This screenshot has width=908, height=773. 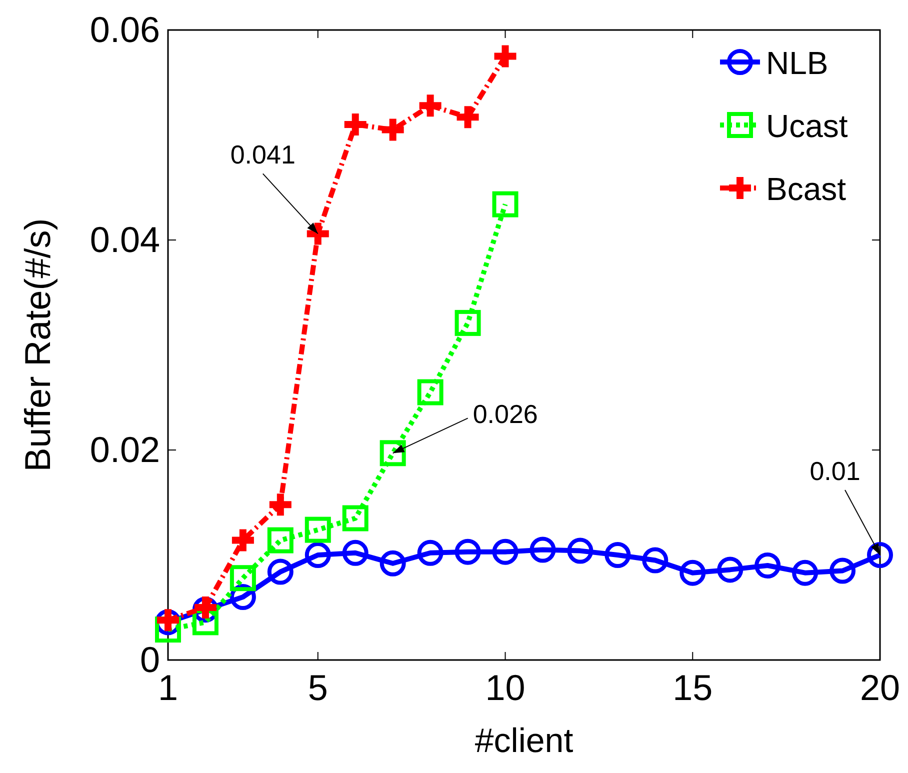 What do you see at coordinates (37, 345) in the screenshot?
I see `y-axis-title: Buffer Rate(#/s)` at bounding box center [37, 345].